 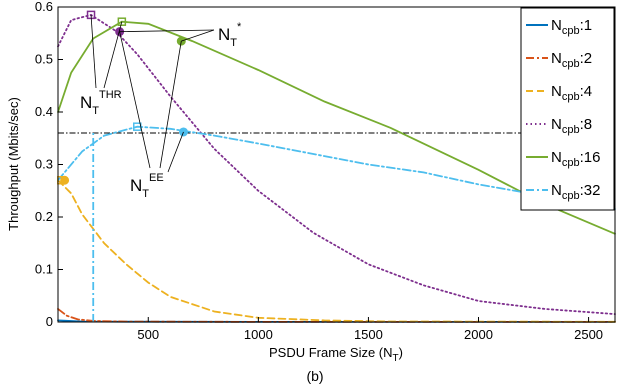 I want to click on legend-entry: Ncpb:16, so click(x=575, y=159).